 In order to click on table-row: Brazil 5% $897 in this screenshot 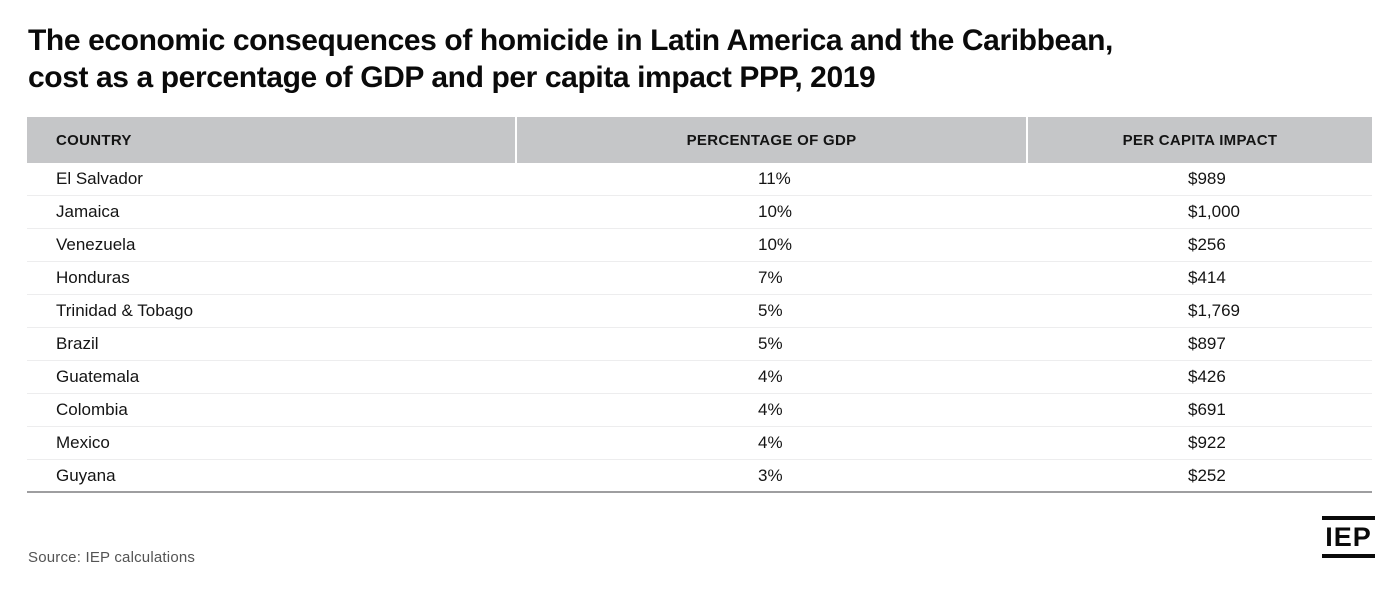, I will do `click(699, 344)`.